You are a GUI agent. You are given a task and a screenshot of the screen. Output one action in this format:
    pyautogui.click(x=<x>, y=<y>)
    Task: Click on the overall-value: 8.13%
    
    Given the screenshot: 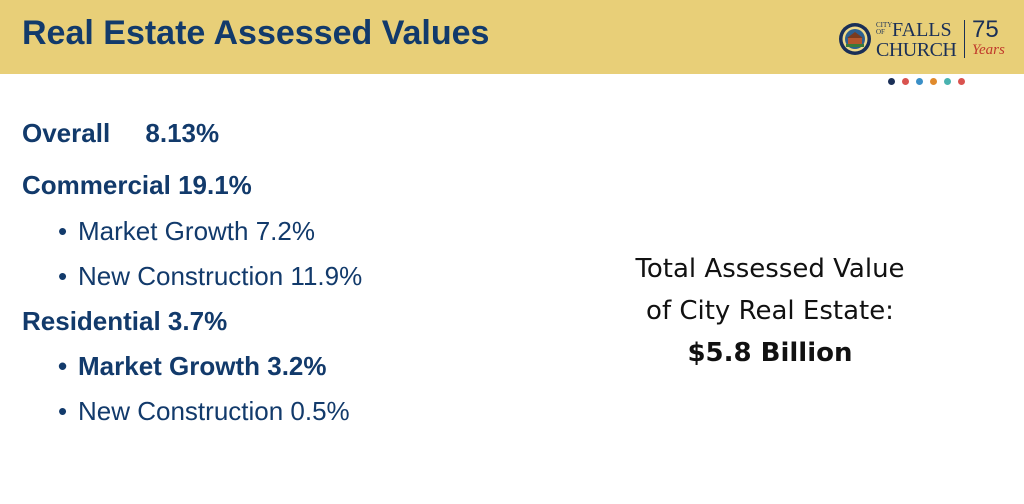 What is the action you would take?
    pyautogui.click(x=182, y=133)
    